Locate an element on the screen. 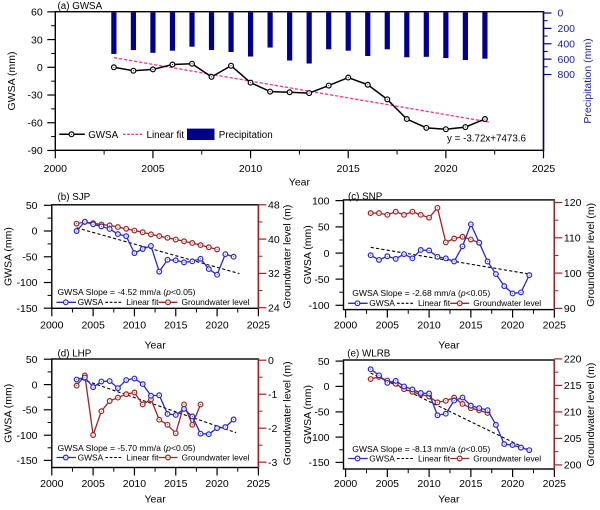 The image size is (600, 510). svg-text: -90 is located at coordinates (35, 151).